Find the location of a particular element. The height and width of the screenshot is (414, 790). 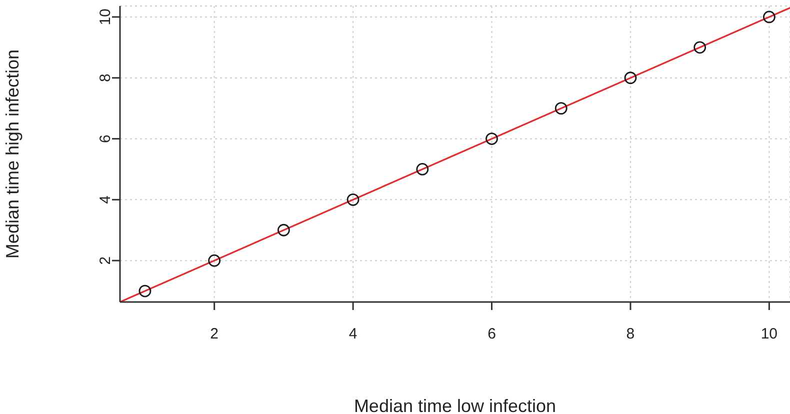

y-axis-title: Median time high infection is located at coordinates (12, 154).